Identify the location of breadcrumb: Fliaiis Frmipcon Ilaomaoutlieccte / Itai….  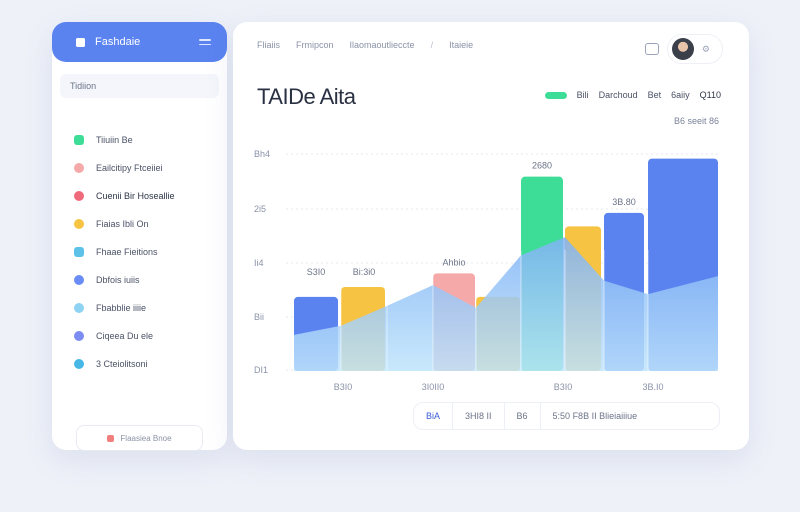
(365, 45).